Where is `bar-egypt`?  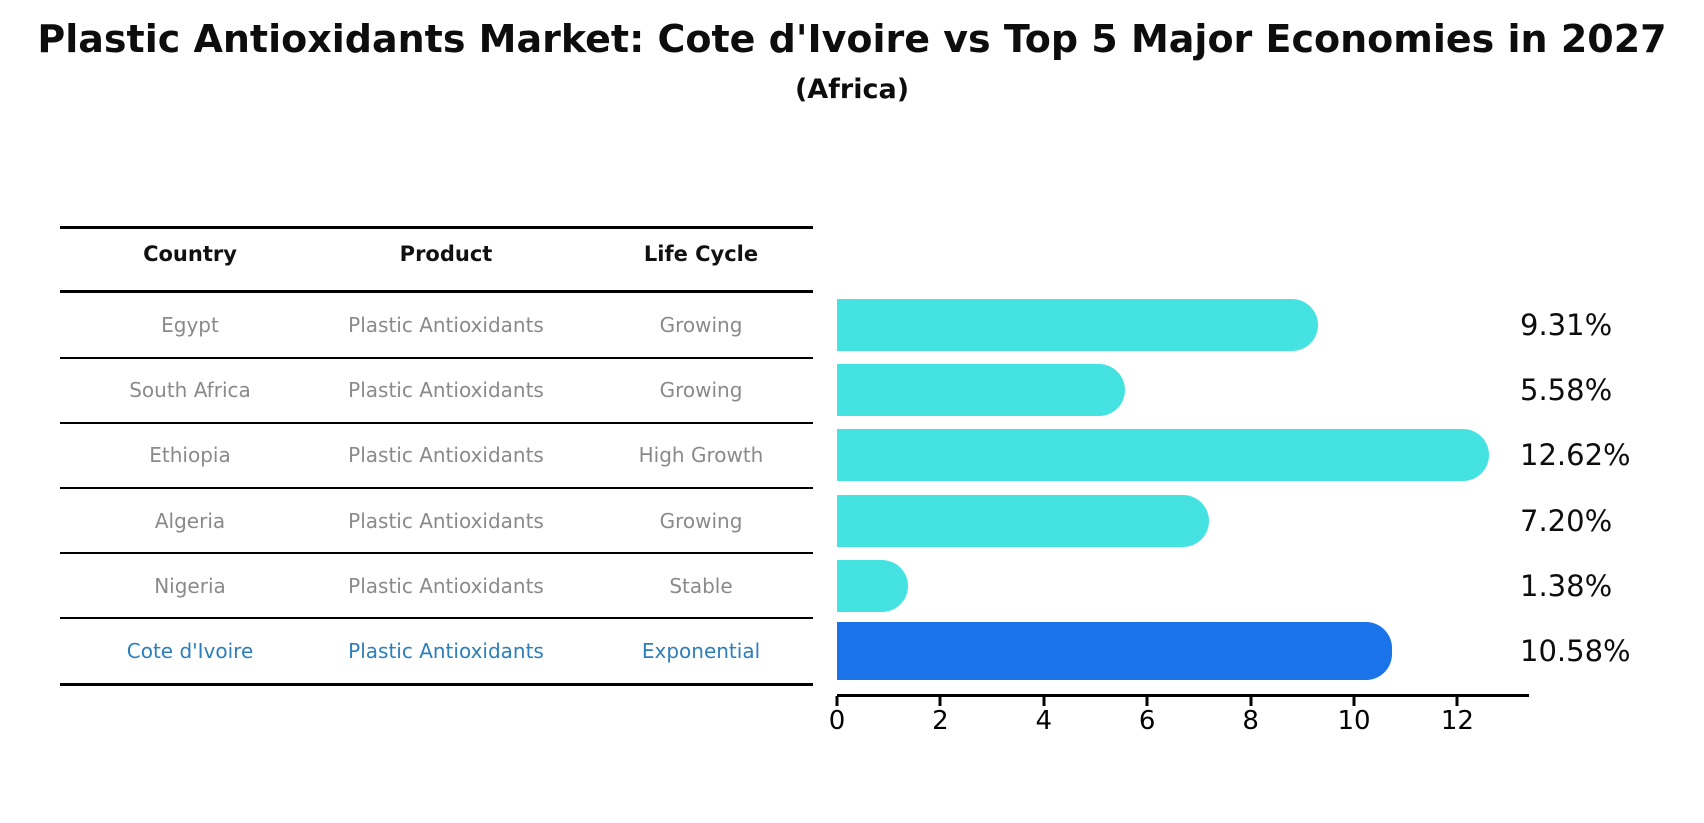 bar-egypt is located at coordinates (1077, 325).